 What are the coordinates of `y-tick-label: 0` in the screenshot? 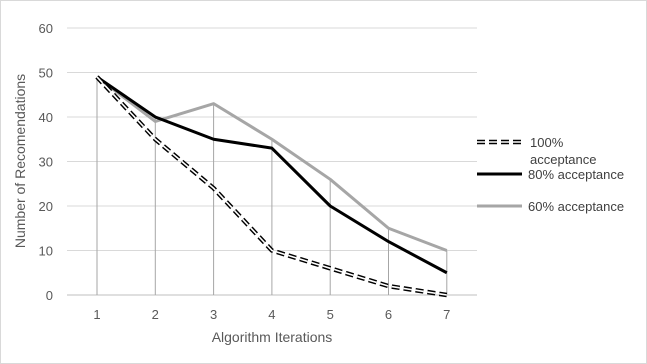 It's located at (49, 295).